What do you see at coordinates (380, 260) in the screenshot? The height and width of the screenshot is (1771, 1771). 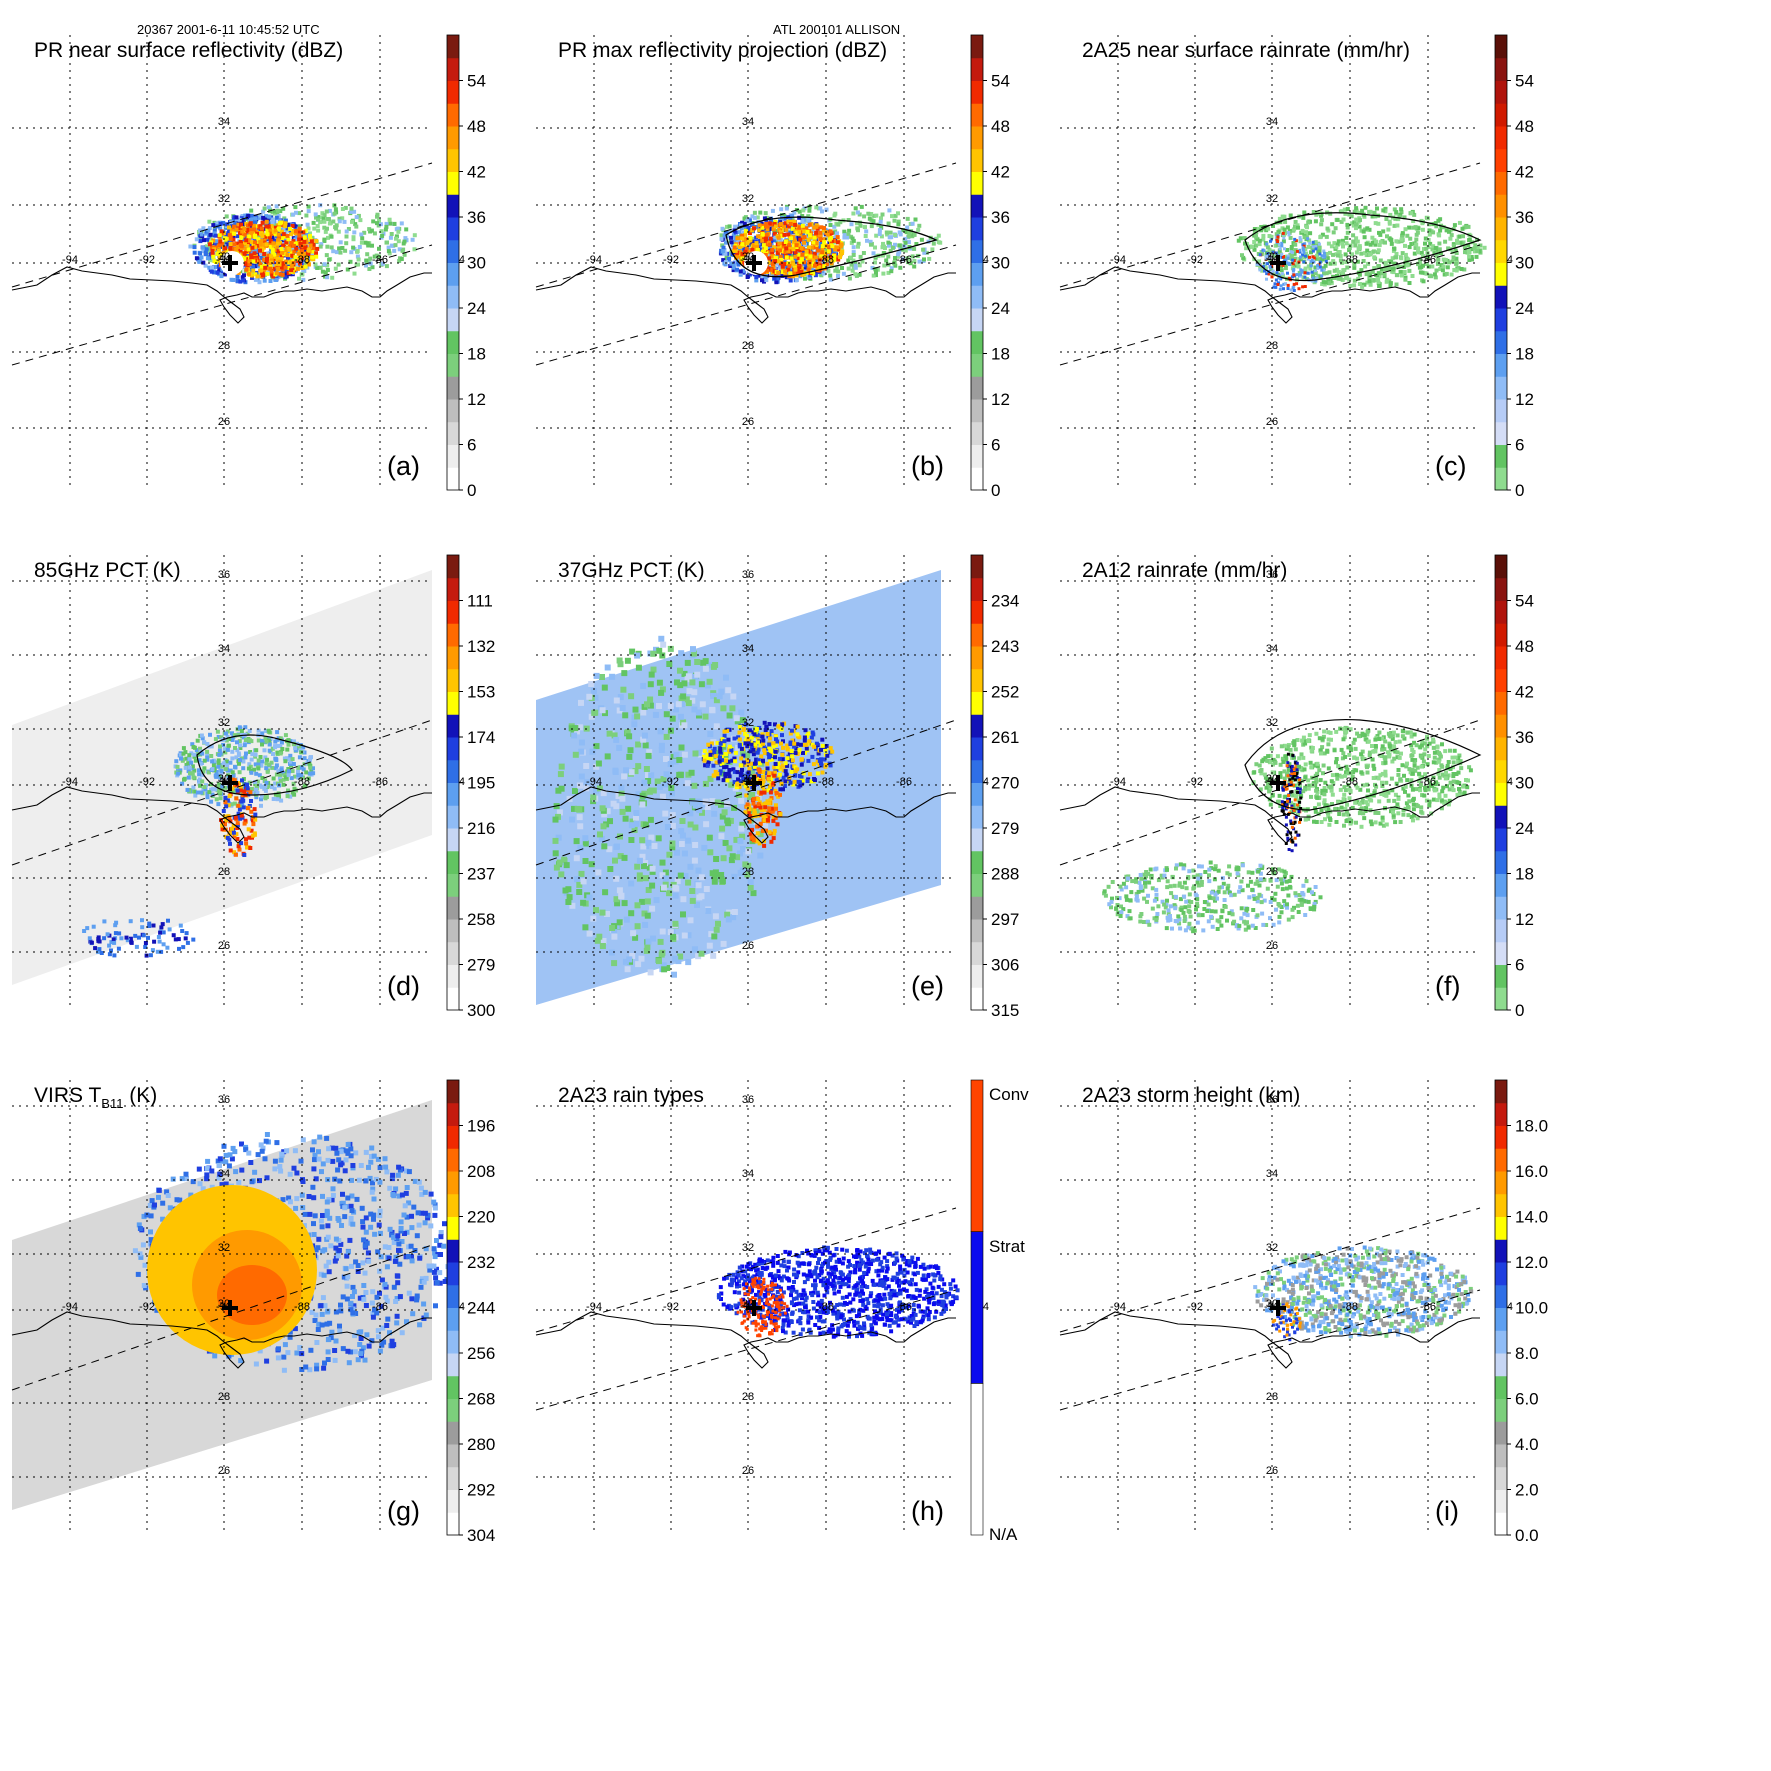 I see `lon-label: -86` at bounding box center [380, 260].